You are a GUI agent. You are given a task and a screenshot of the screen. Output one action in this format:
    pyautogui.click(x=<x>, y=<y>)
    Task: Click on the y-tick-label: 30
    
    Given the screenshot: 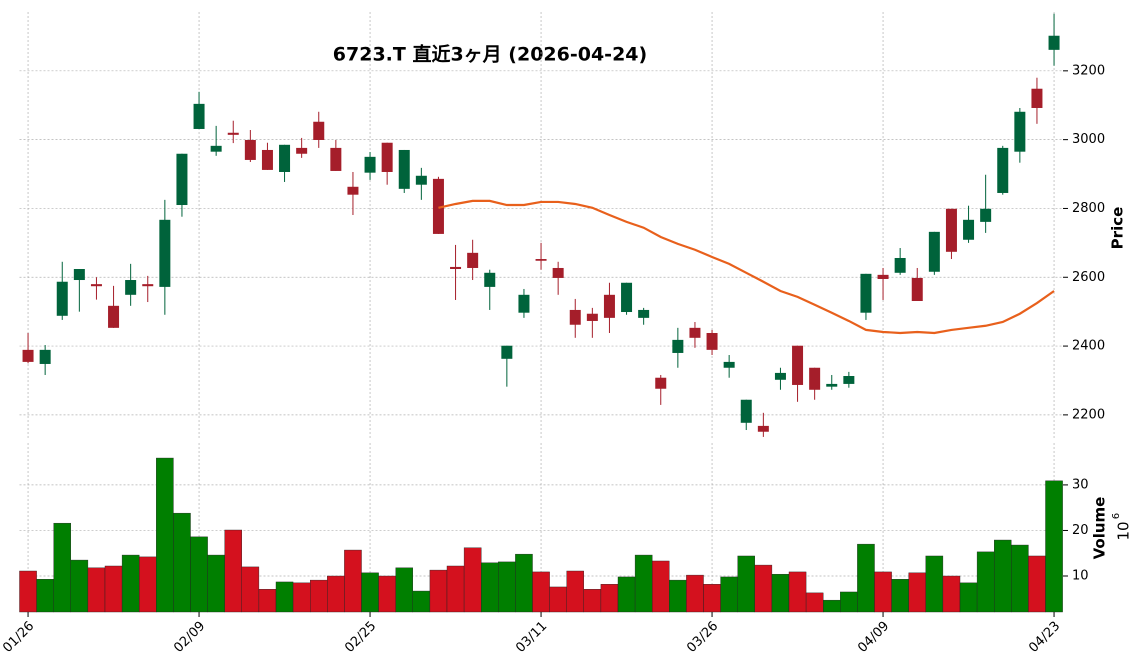 What is the action you would take?
    pyautogui.click(x=1080, y=484)
    